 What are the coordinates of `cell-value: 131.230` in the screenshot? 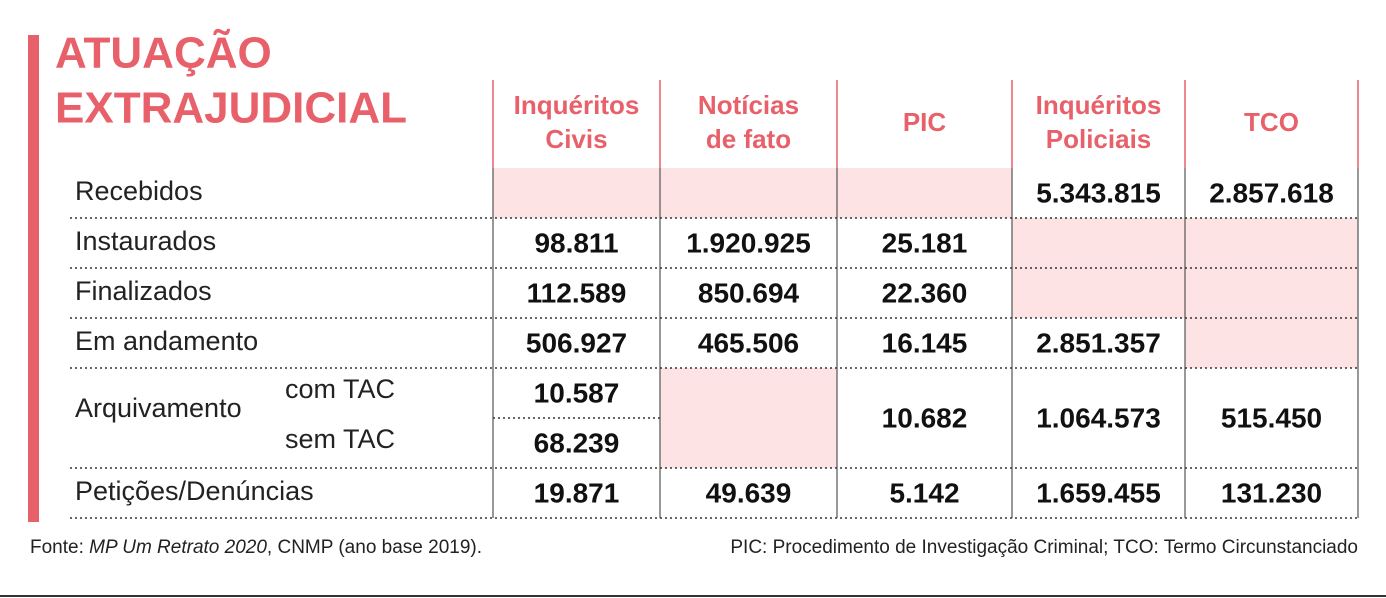 It's located at (1271, 492).